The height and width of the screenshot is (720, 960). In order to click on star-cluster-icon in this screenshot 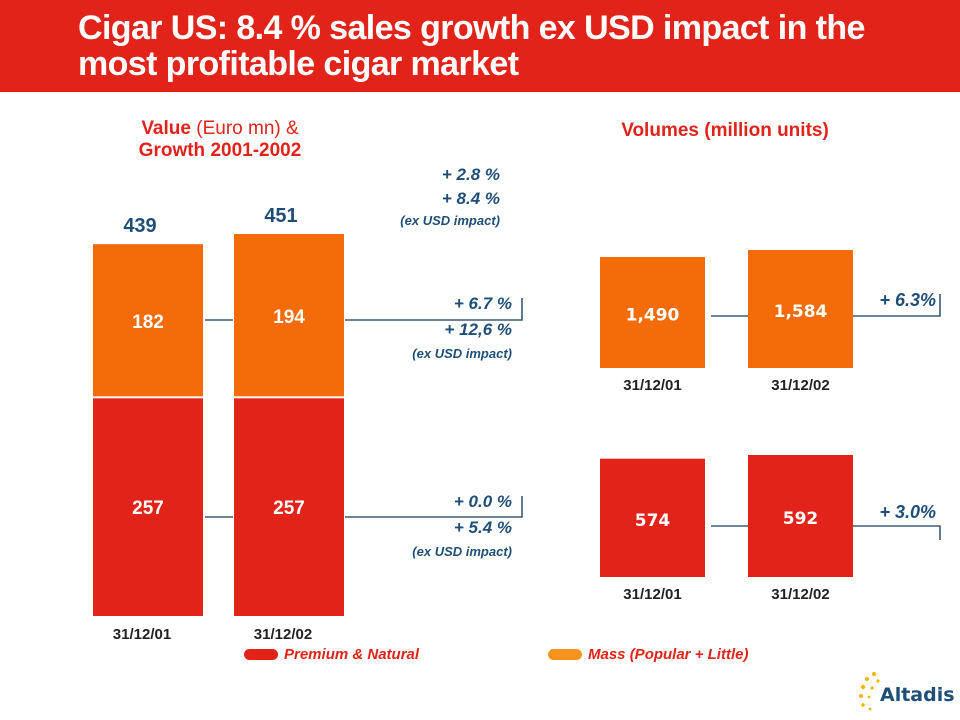, I will do `click(869, 691)`.